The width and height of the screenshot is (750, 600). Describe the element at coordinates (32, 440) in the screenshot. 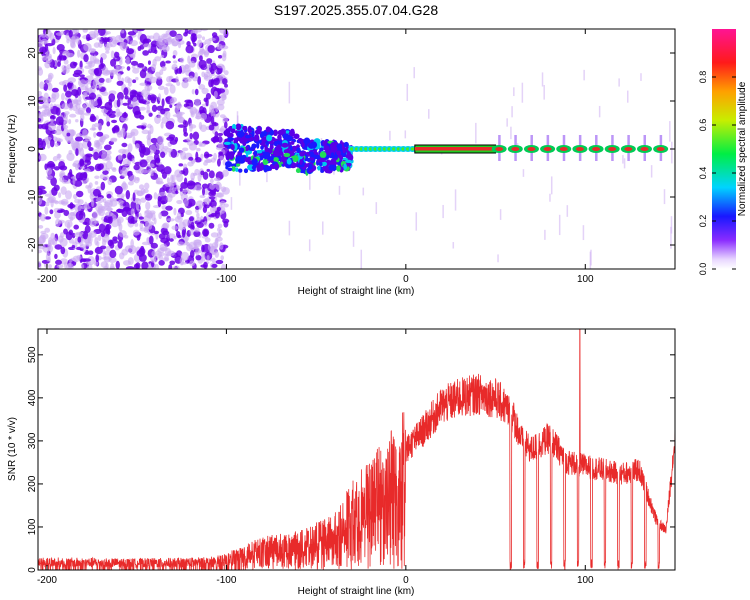

I see `snr-ytick-label: 300` at that location.